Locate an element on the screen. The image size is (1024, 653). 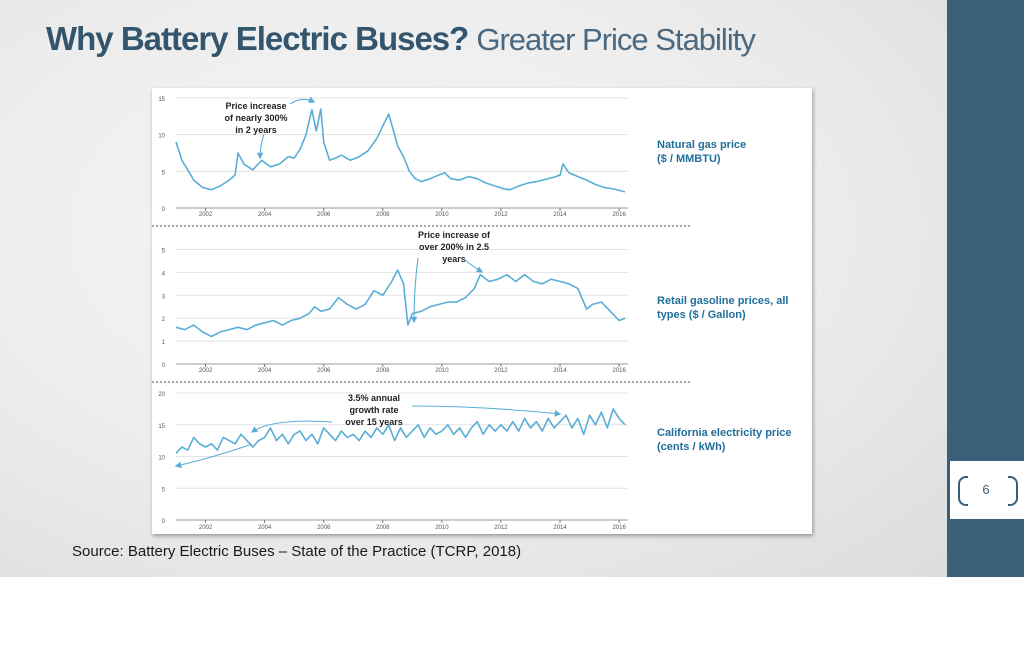
left-brace-icon is located at coordinates (963, 491).